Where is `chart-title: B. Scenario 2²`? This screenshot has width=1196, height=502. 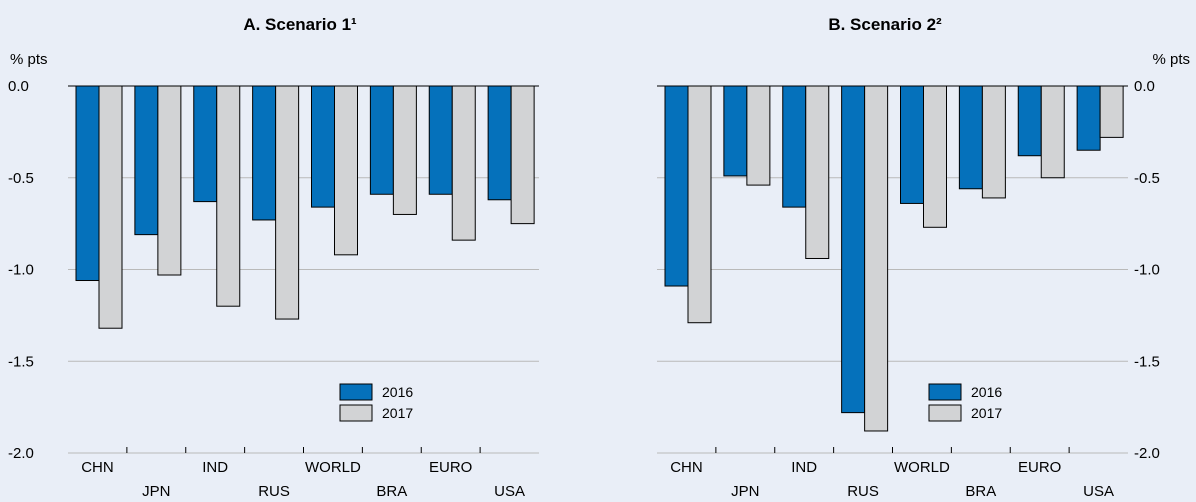 chart-title: B. Scenario 2² is located at coordinates (885, 24).